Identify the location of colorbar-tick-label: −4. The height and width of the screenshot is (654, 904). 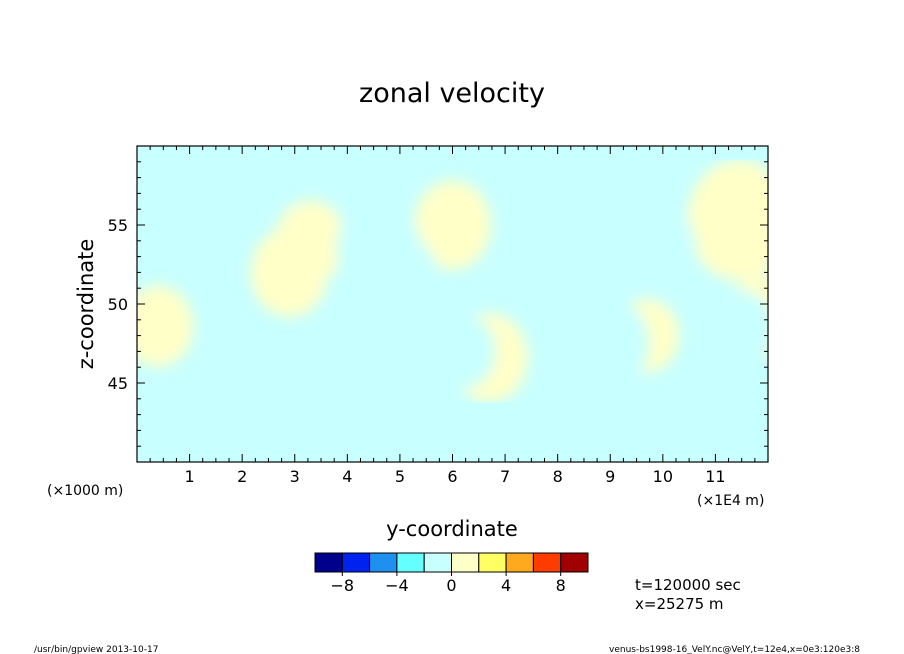
(397, 585).